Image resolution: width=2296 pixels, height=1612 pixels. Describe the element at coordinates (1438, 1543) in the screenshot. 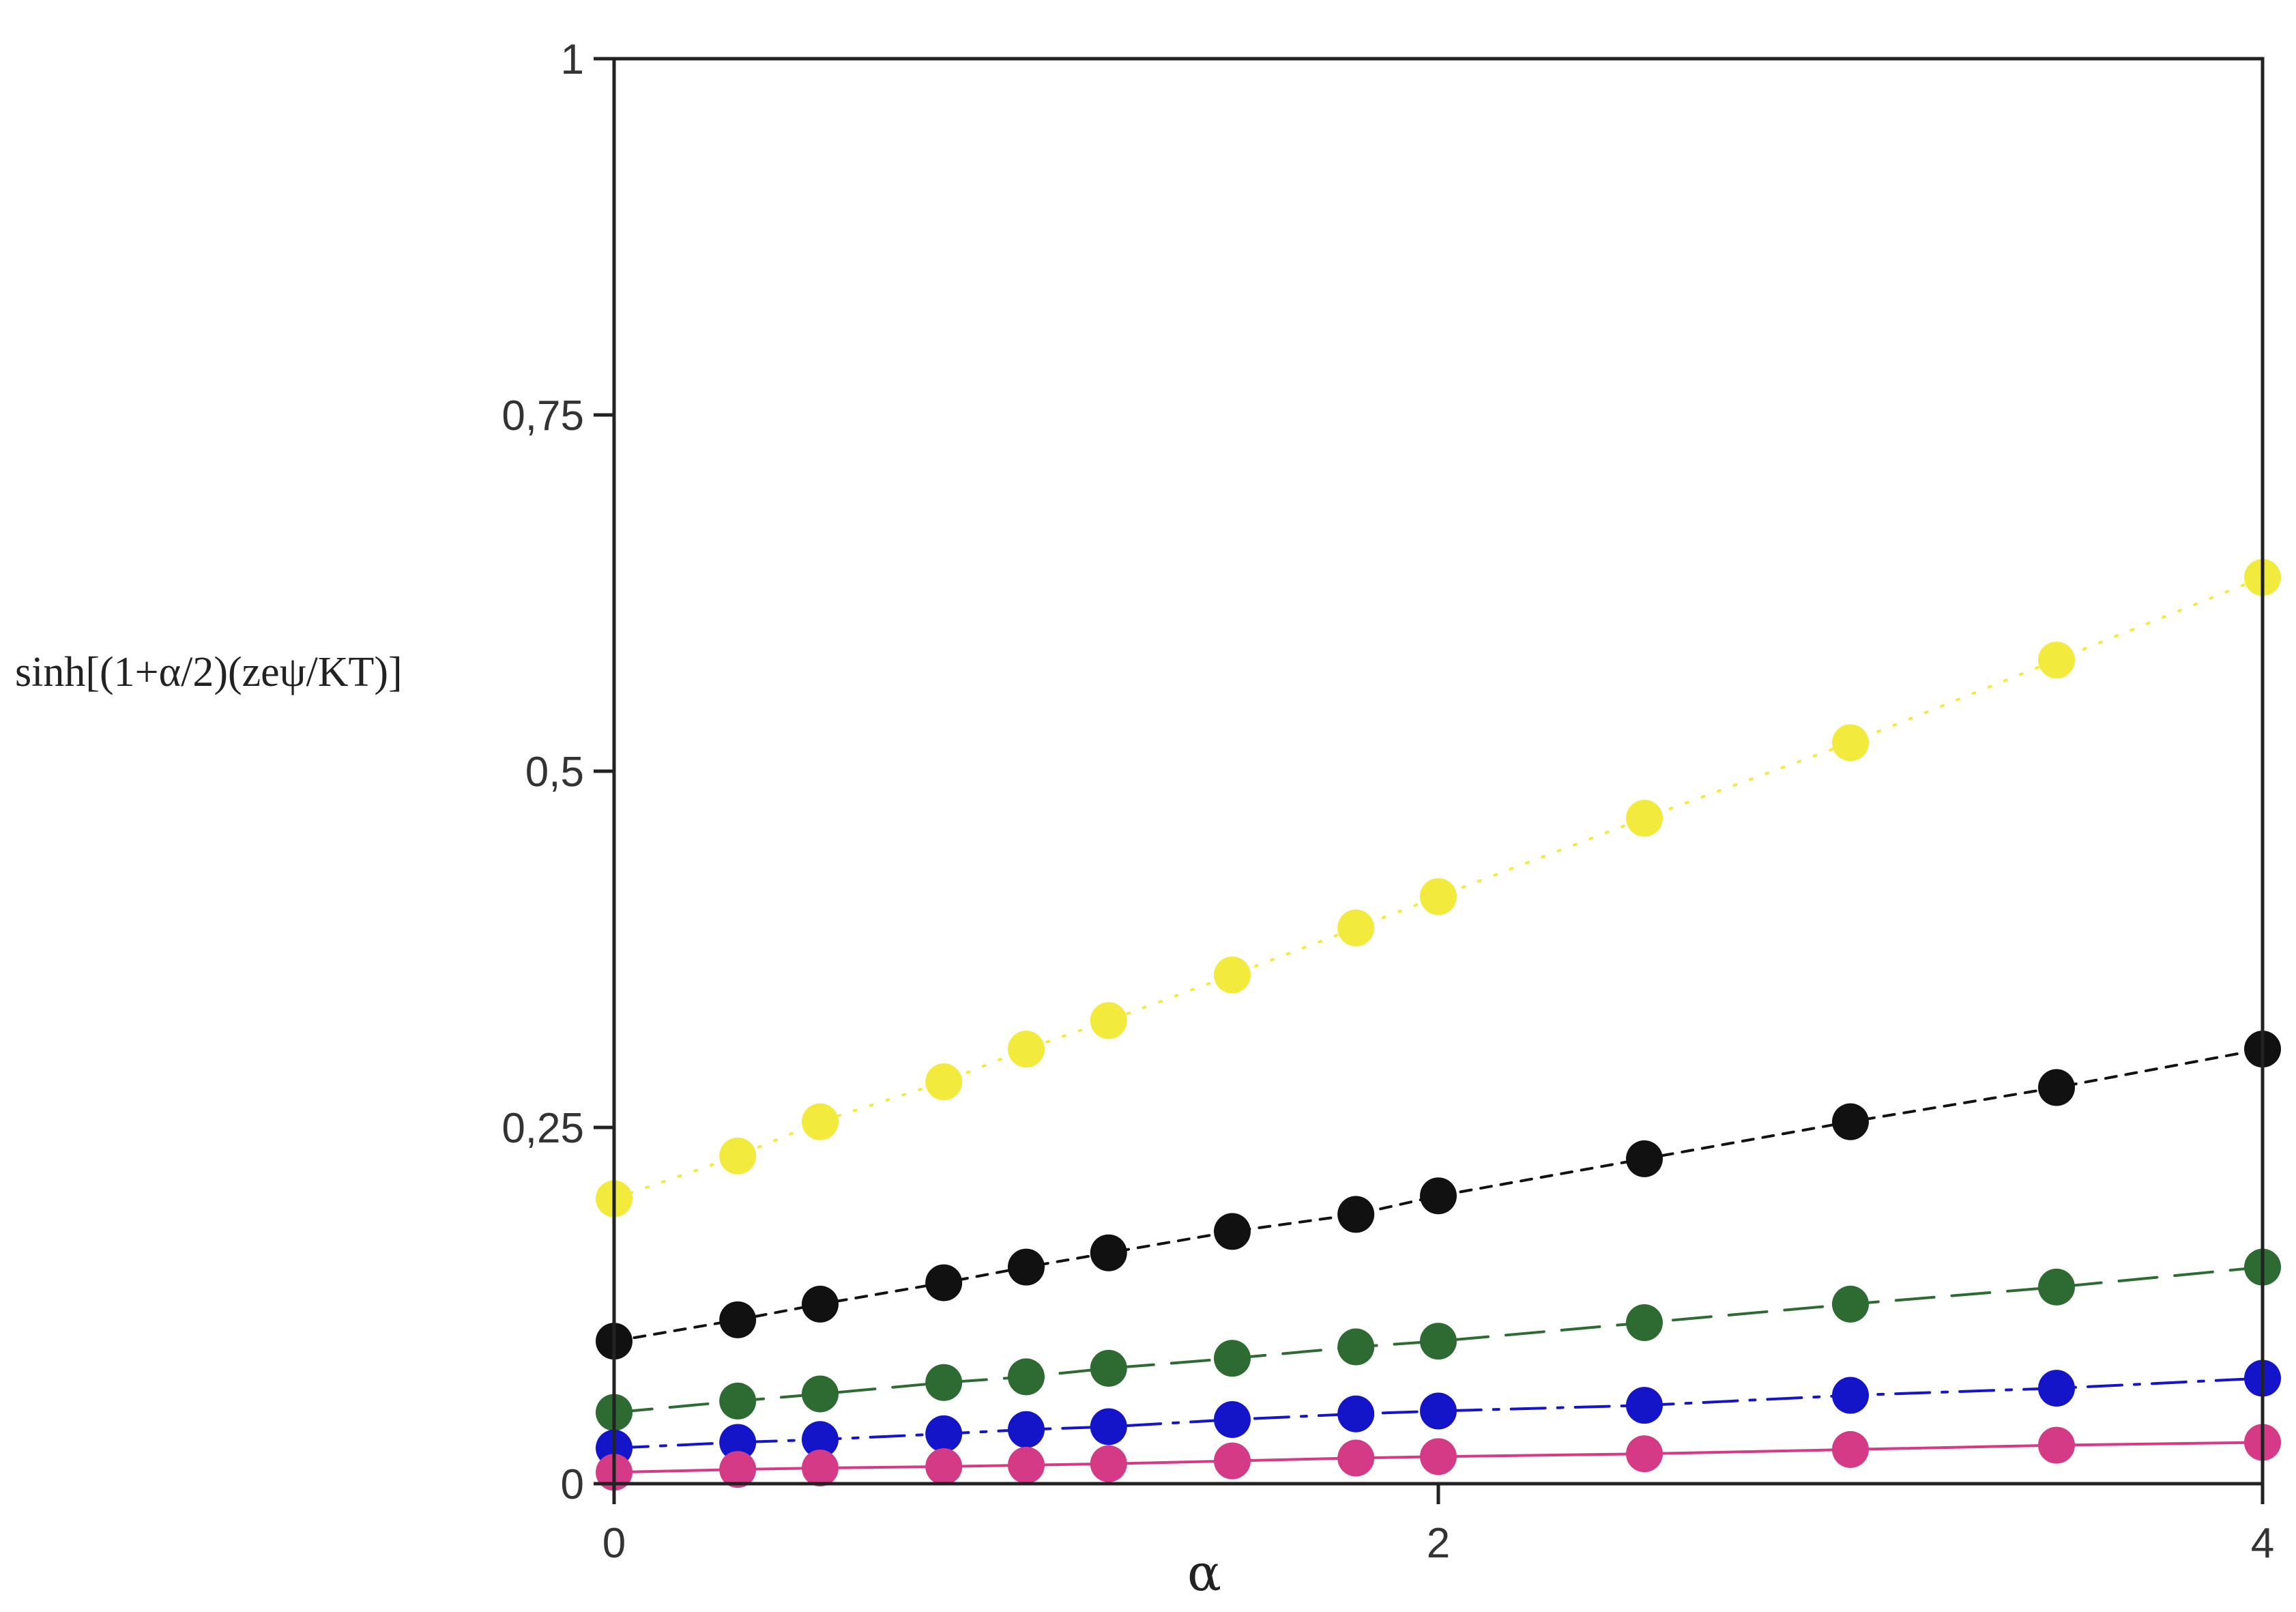

I see `x-tick-label-1: 2` at that location.